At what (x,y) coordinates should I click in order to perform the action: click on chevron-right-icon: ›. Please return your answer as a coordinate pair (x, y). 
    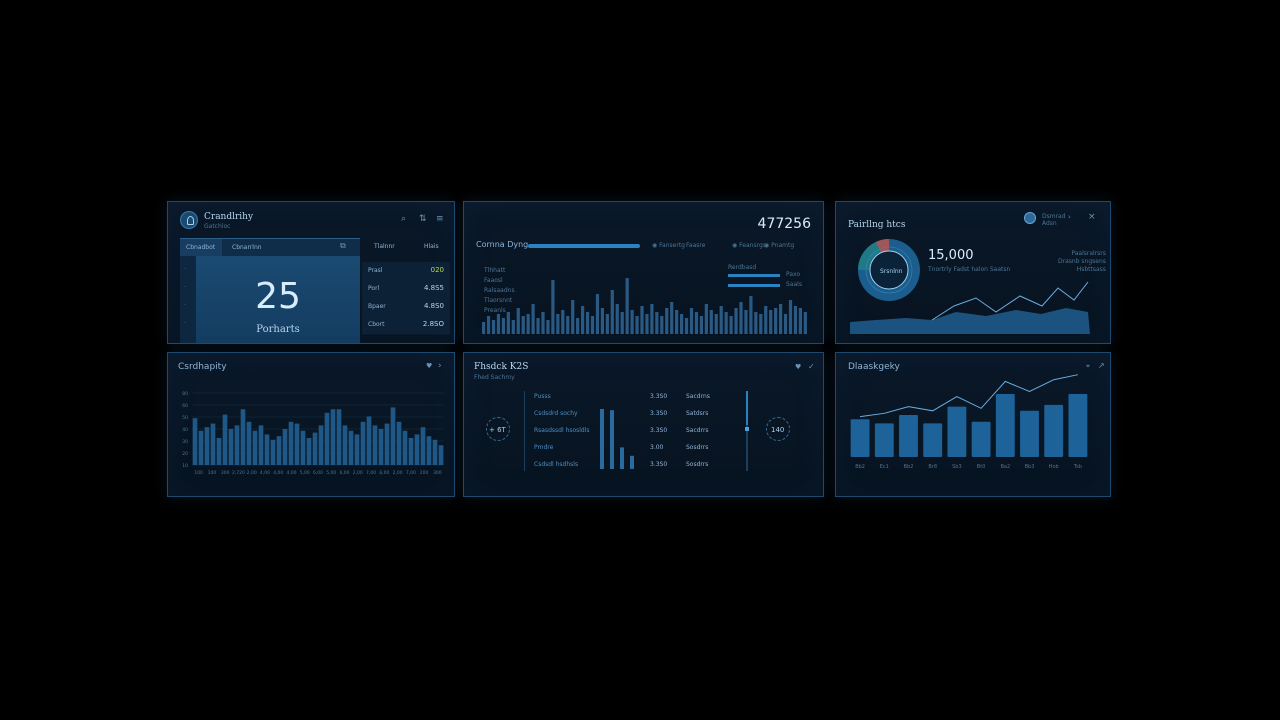
    Looking at the image, I should click on (440, 366).